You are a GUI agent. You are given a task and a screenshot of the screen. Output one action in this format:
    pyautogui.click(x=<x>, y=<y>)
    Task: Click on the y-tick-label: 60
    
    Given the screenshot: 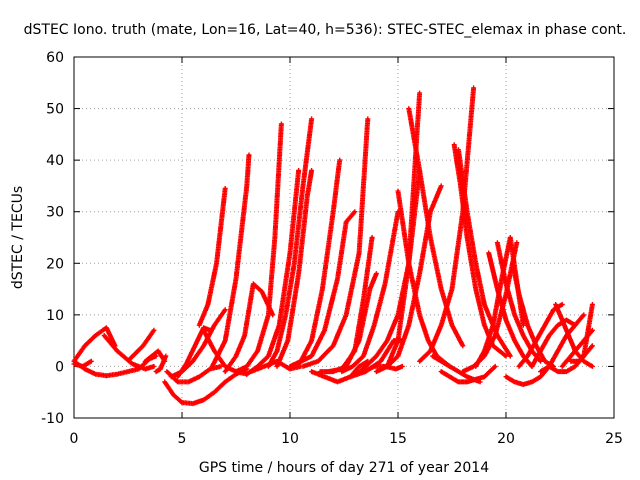 What is the action you would take?
    pyautogui.click(x=55, y=58)
    